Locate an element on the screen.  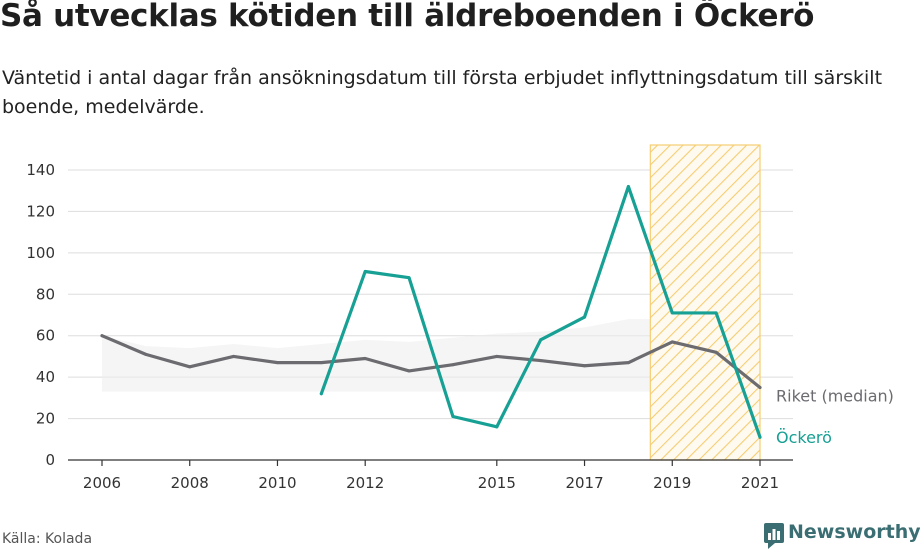
y-tick-label-120: 120 is located at coordinates (40, 211).